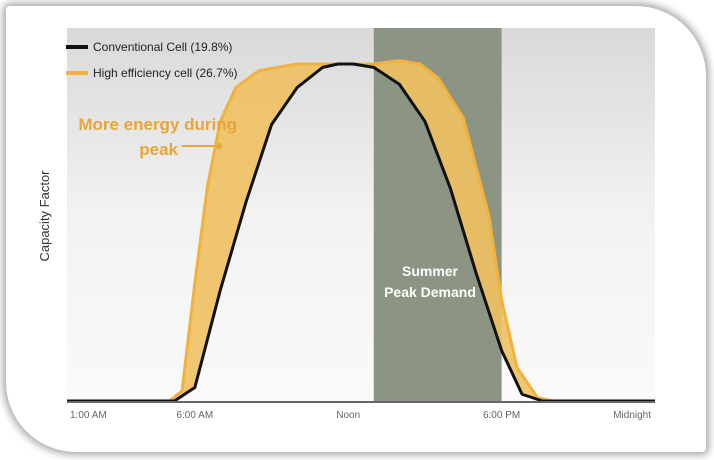  Describe the element at coordinates (88, 415) in the screenshot. I see `x-tick-label: 1:00 AM` at that location.